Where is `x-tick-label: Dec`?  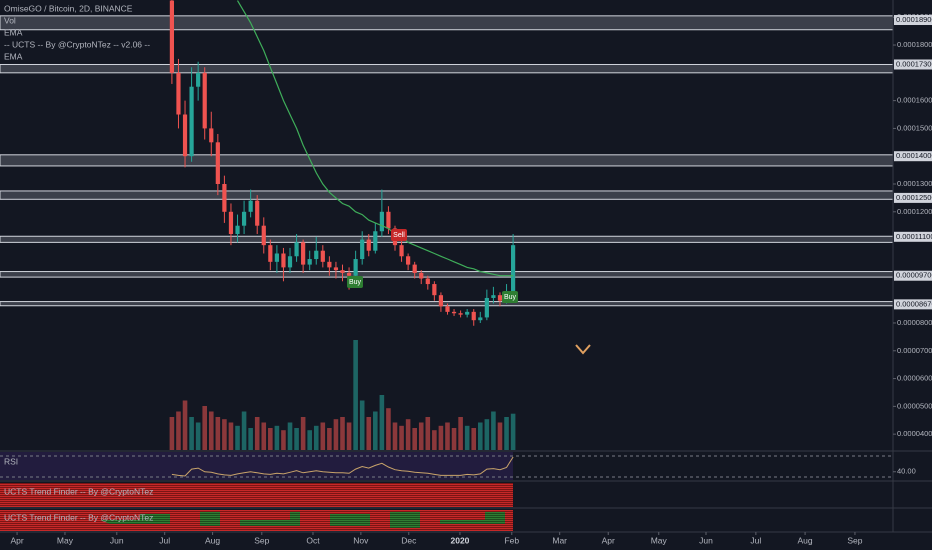 x-tick-label: Dec is located at coordinates (409, 540).